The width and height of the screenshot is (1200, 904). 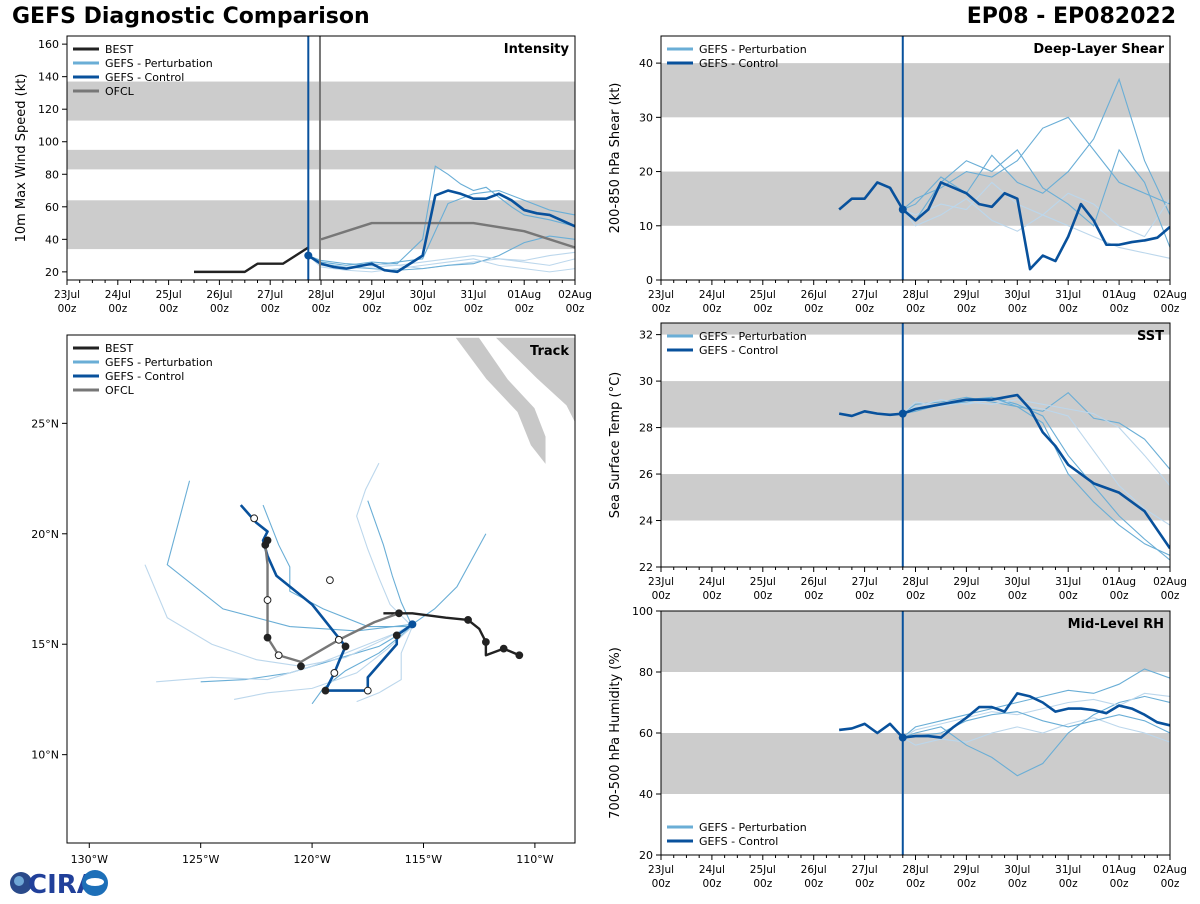 What do you see at coordinates (120, 91) in the screenshot?
I see `legend-label: OFCL` at bounding box center [120, 91].